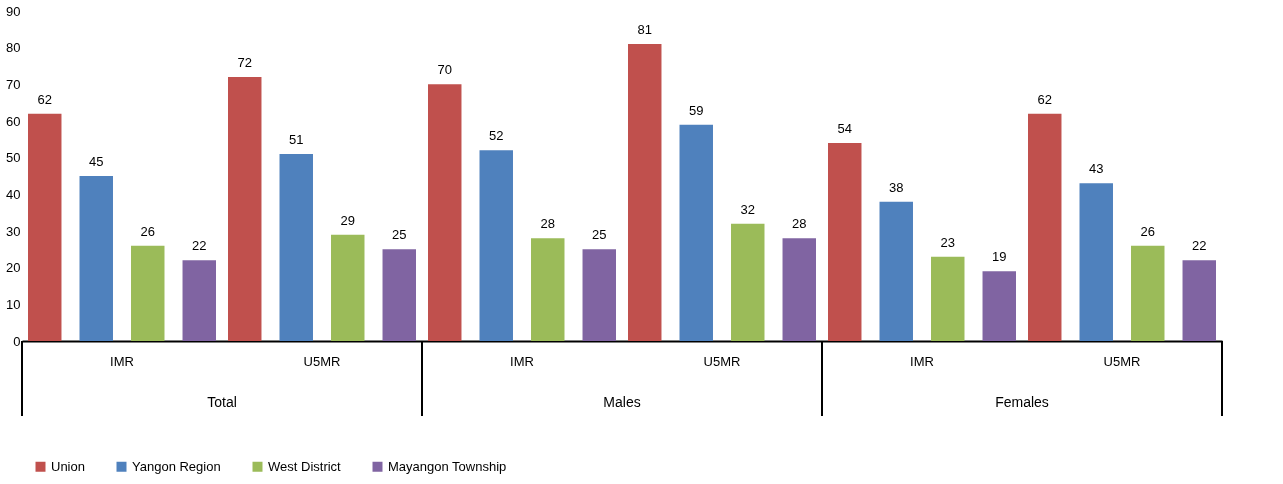  I want to click on text: Females, so click(1022, 402).